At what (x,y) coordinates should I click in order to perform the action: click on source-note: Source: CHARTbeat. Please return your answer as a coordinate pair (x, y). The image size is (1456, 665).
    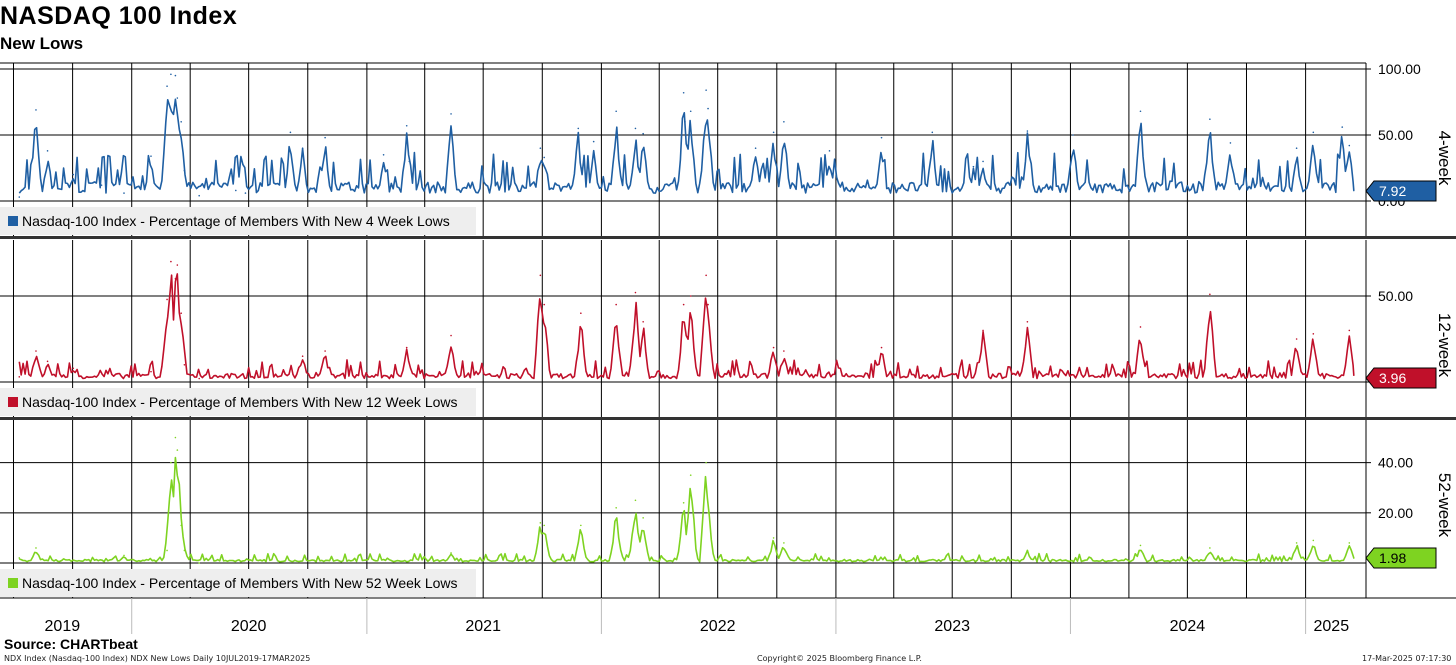
    Looking at the image, I should click on (71, 644).